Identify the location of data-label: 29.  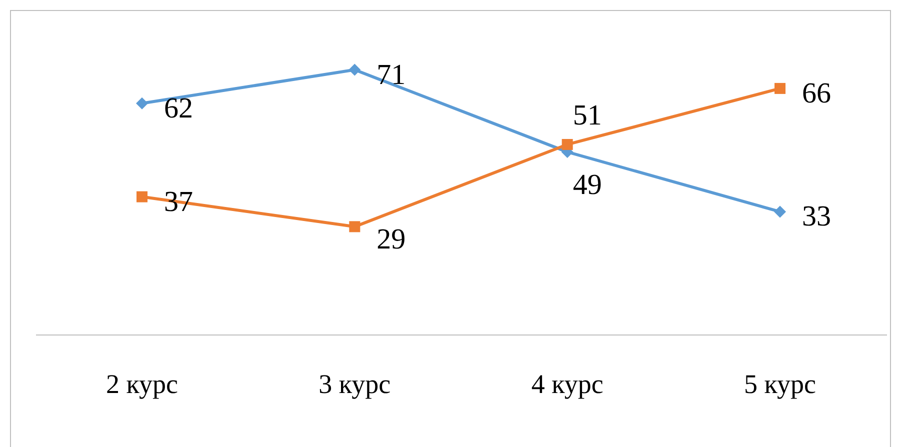
(391, 240).